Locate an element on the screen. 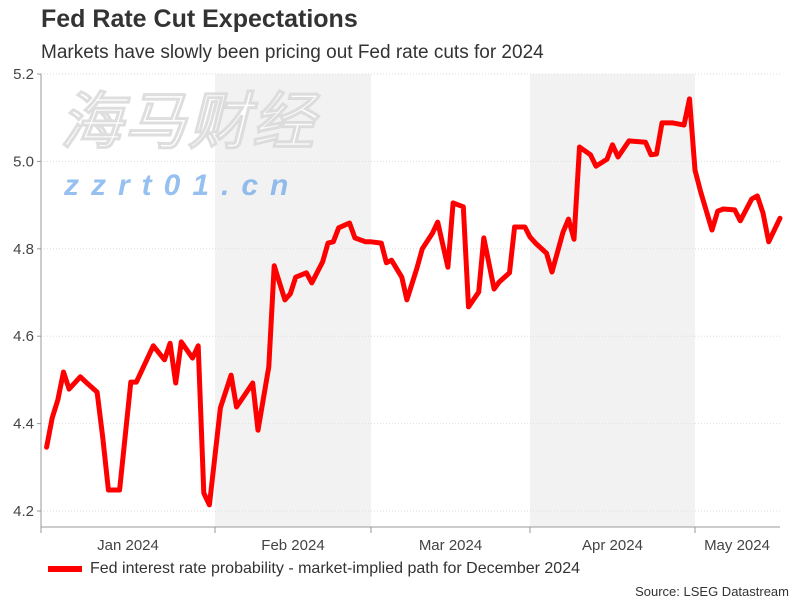  y-tick-label: 4.6 is located at coordinates (23, 336).